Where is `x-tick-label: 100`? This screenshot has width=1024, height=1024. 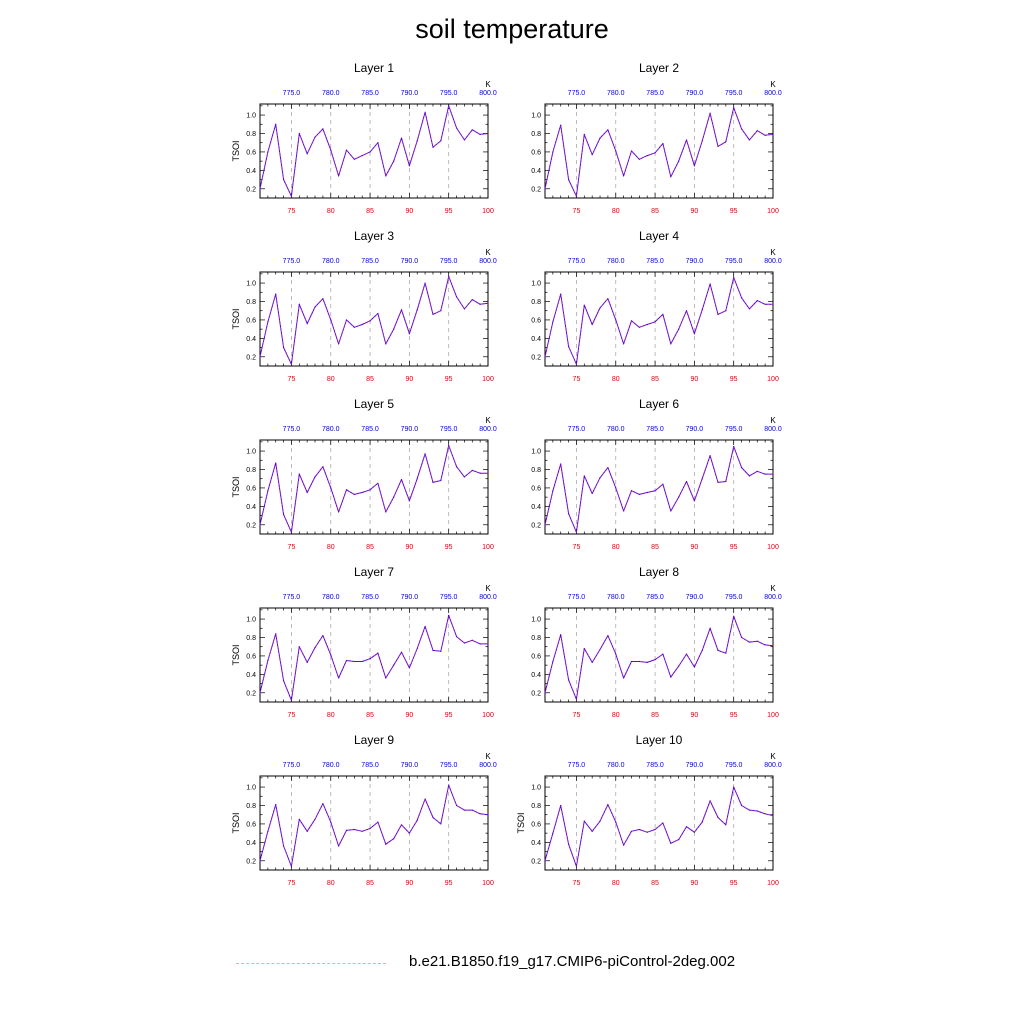 x-tick-label: 100 is located at coordinates (773, 379).